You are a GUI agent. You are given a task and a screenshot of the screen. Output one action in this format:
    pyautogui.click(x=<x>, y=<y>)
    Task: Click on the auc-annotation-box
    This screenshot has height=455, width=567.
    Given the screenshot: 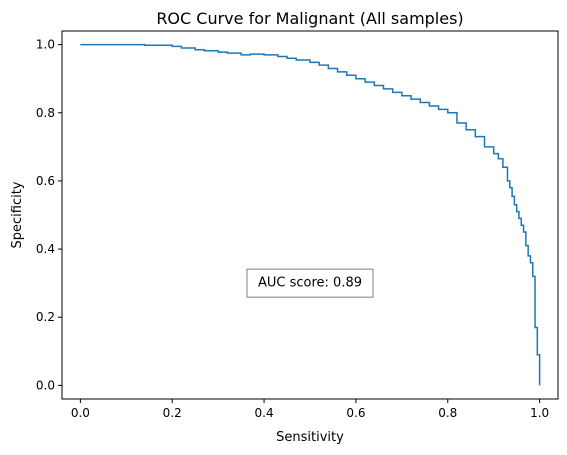 What is the action you would take?
    pyautogui.click(x=310, y=283)
    